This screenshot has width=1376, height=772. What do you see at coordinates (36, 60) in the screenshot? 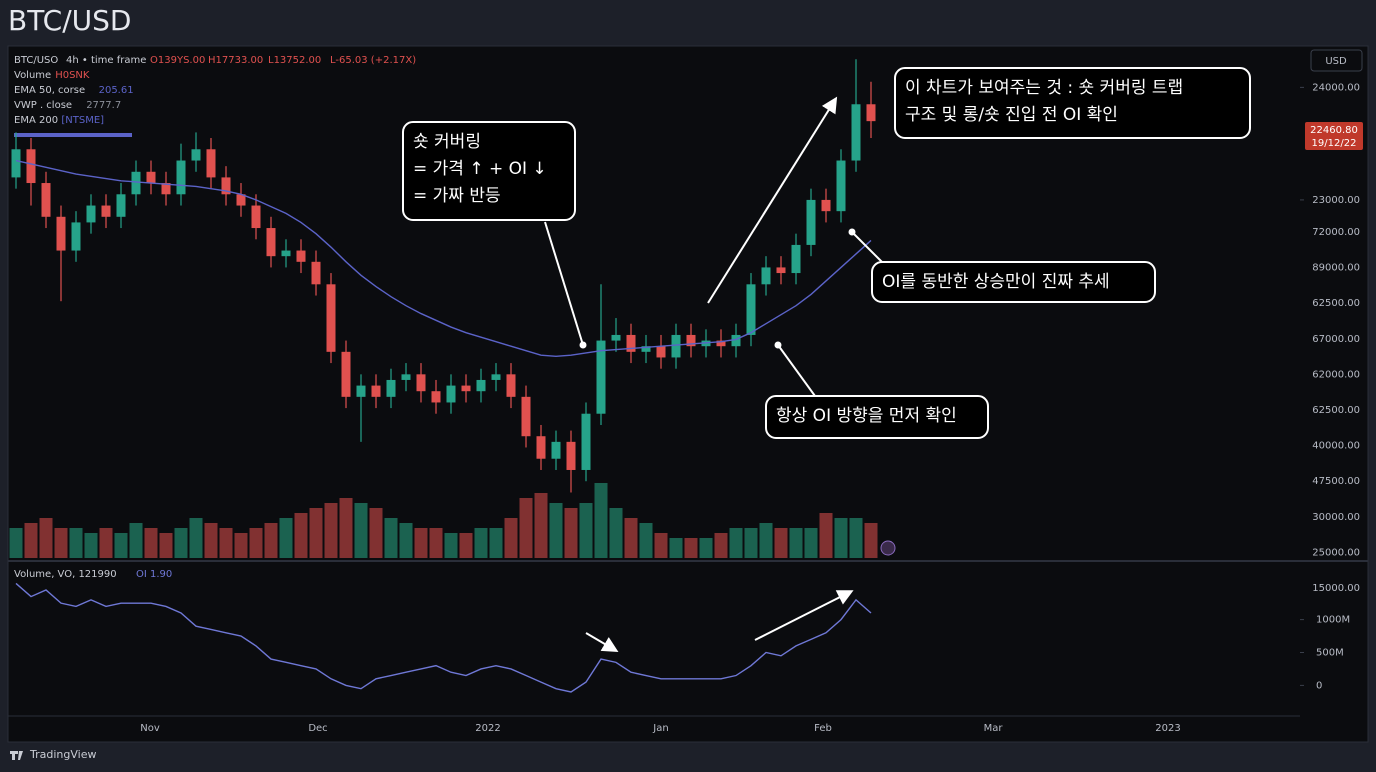
I see `legend-symbol: BTC/USO` at bounding box center [36, 60].